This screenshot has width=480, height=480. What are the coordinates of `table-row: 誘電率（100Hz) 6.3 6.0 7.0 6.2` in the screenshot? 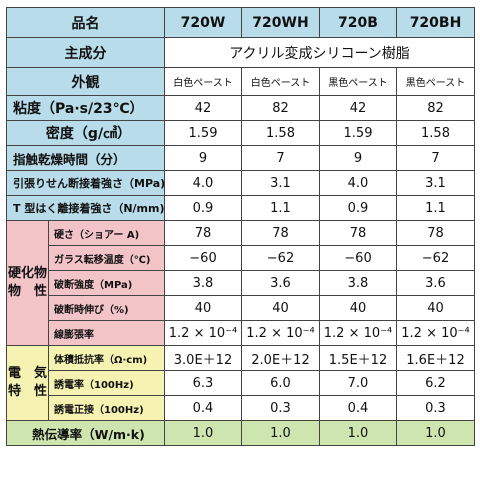 It's located at (241, 383).